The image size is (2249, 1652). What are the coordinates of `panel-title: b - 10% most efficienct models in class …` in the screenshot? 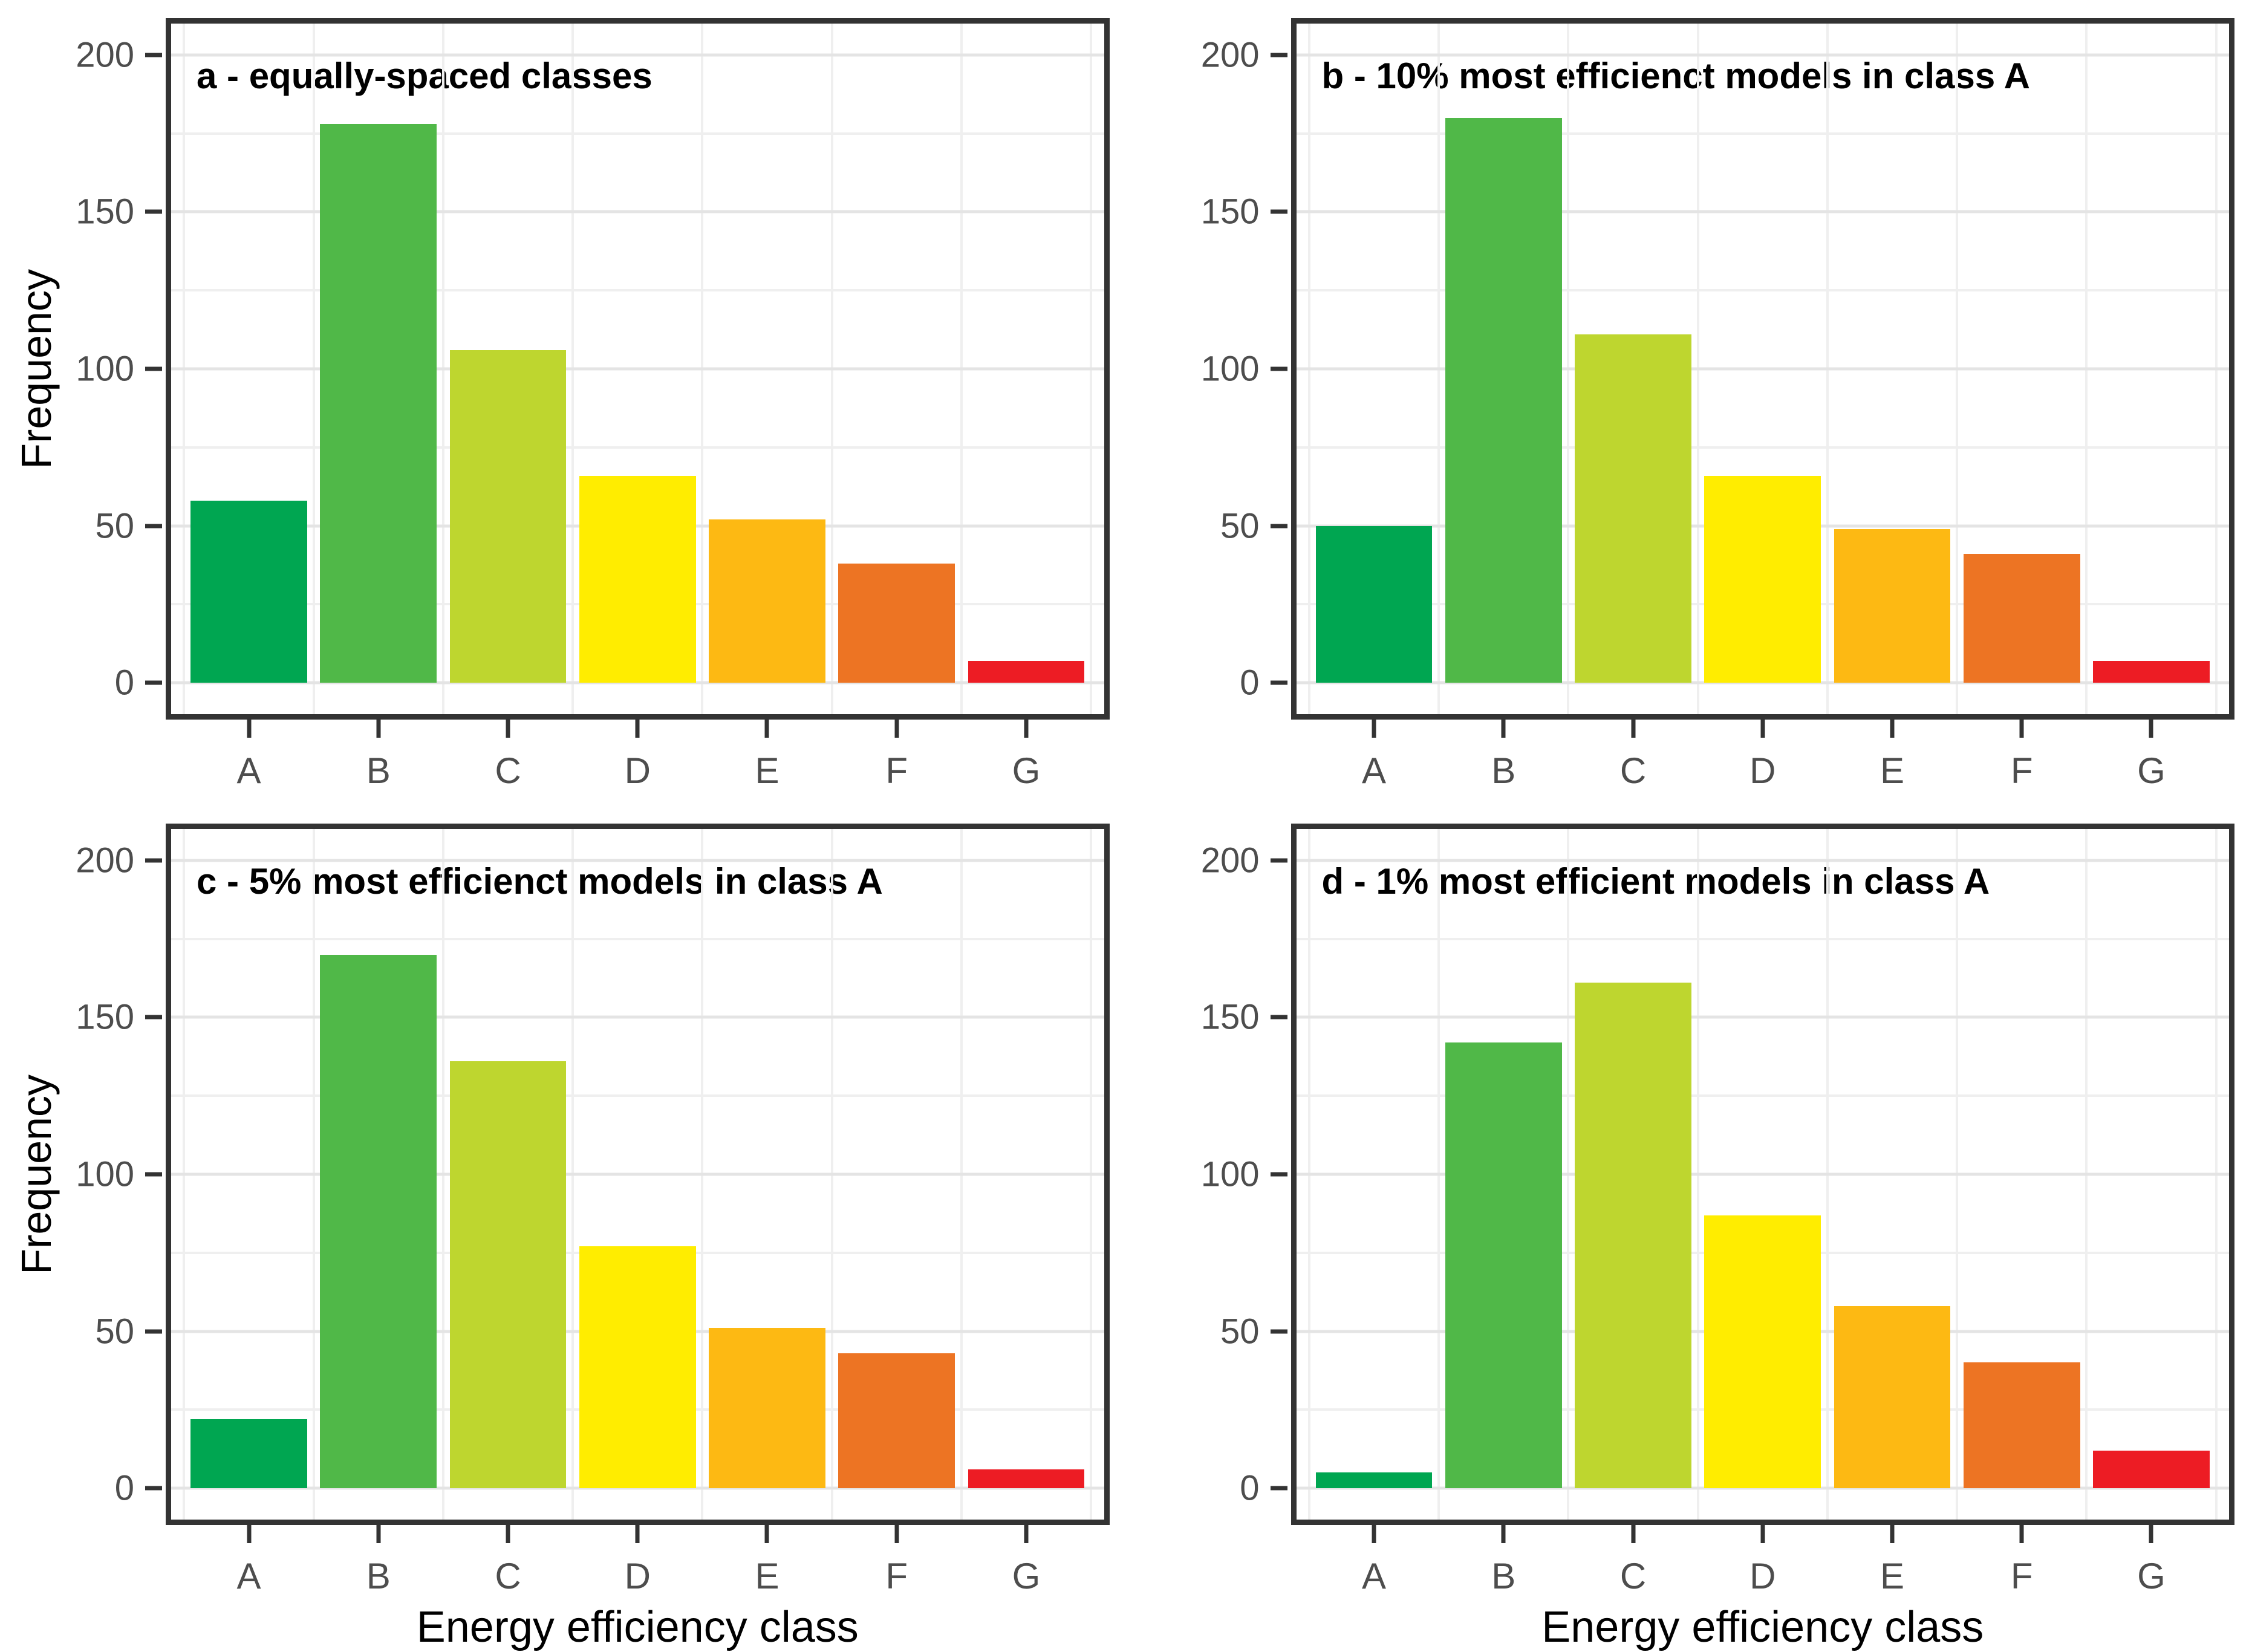 It's located at (1675, 76).